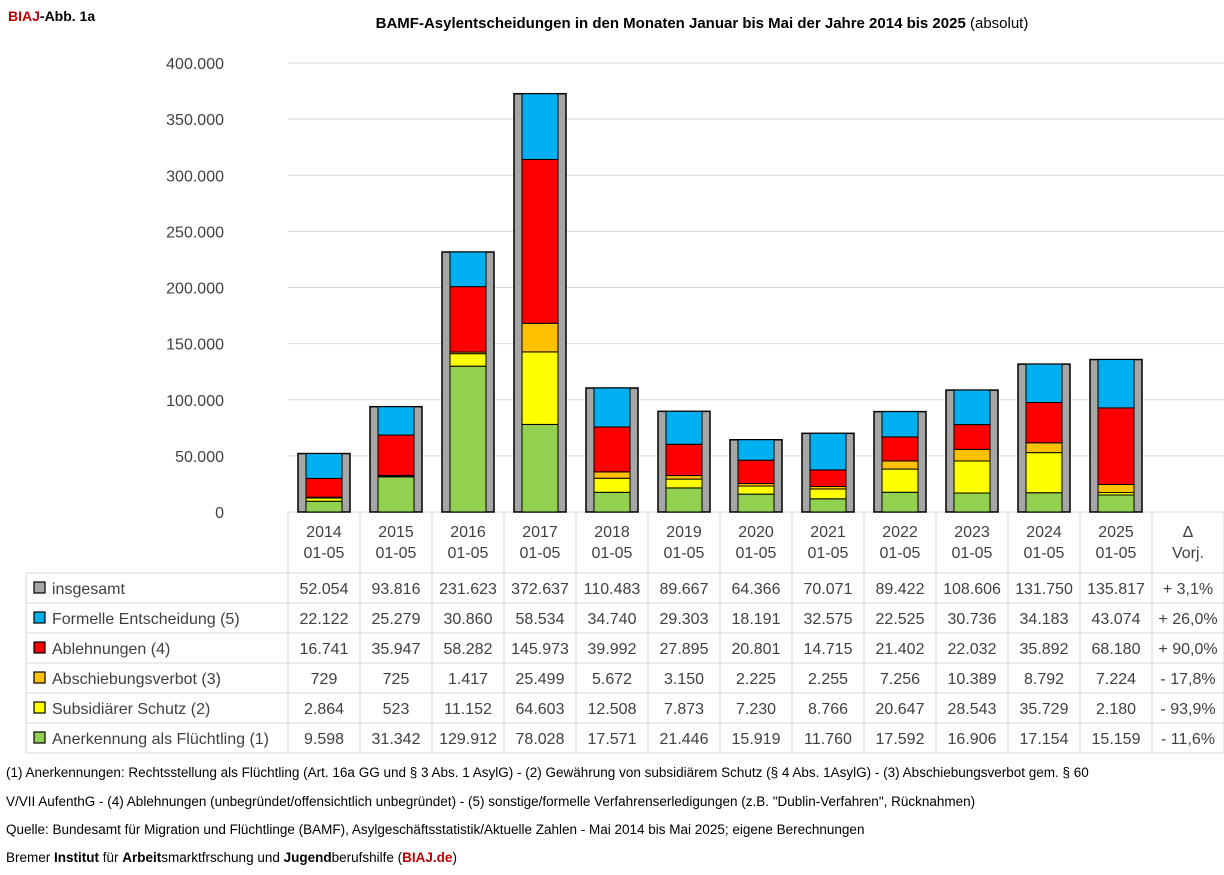 The width and height of the screenshot is (1224, 875). I want to click on data-label: 18.191, so click(756, 619).